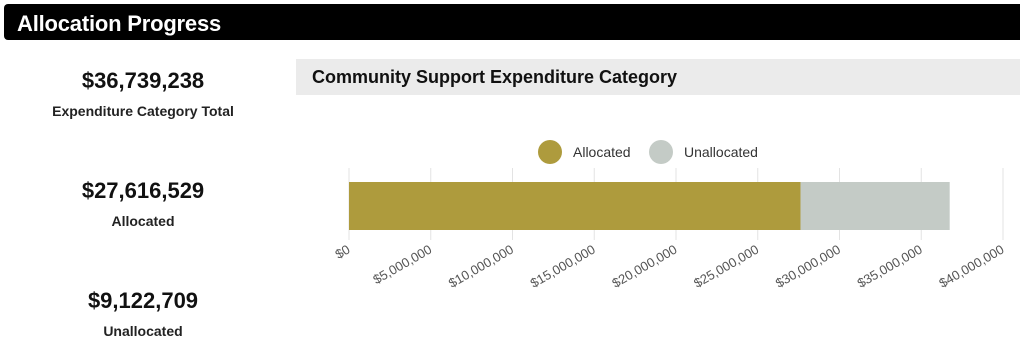 Image resolution: width=1020 pixels, height=345 pixels. What do you see at coordinates (563, 266) in the screenshot?
I see `x-tick-label: $15,000,000` at bounding box center [563, 266].